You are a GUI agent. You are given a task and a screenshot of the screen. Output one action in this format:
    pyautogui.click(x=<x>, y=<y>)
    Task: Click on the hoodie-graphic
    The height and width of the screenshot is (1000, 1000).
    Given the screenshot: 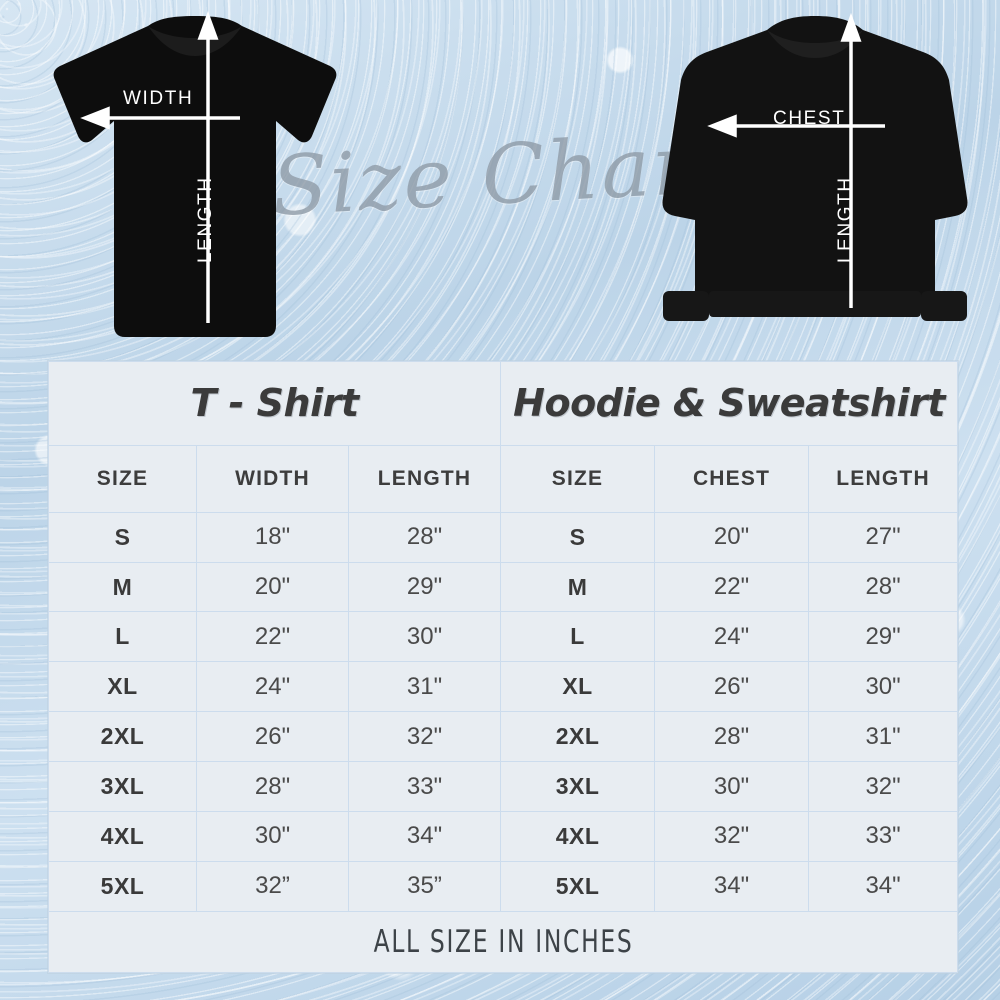 What is the action you would take?
    pyautogui.click(x=815, y=166)
    